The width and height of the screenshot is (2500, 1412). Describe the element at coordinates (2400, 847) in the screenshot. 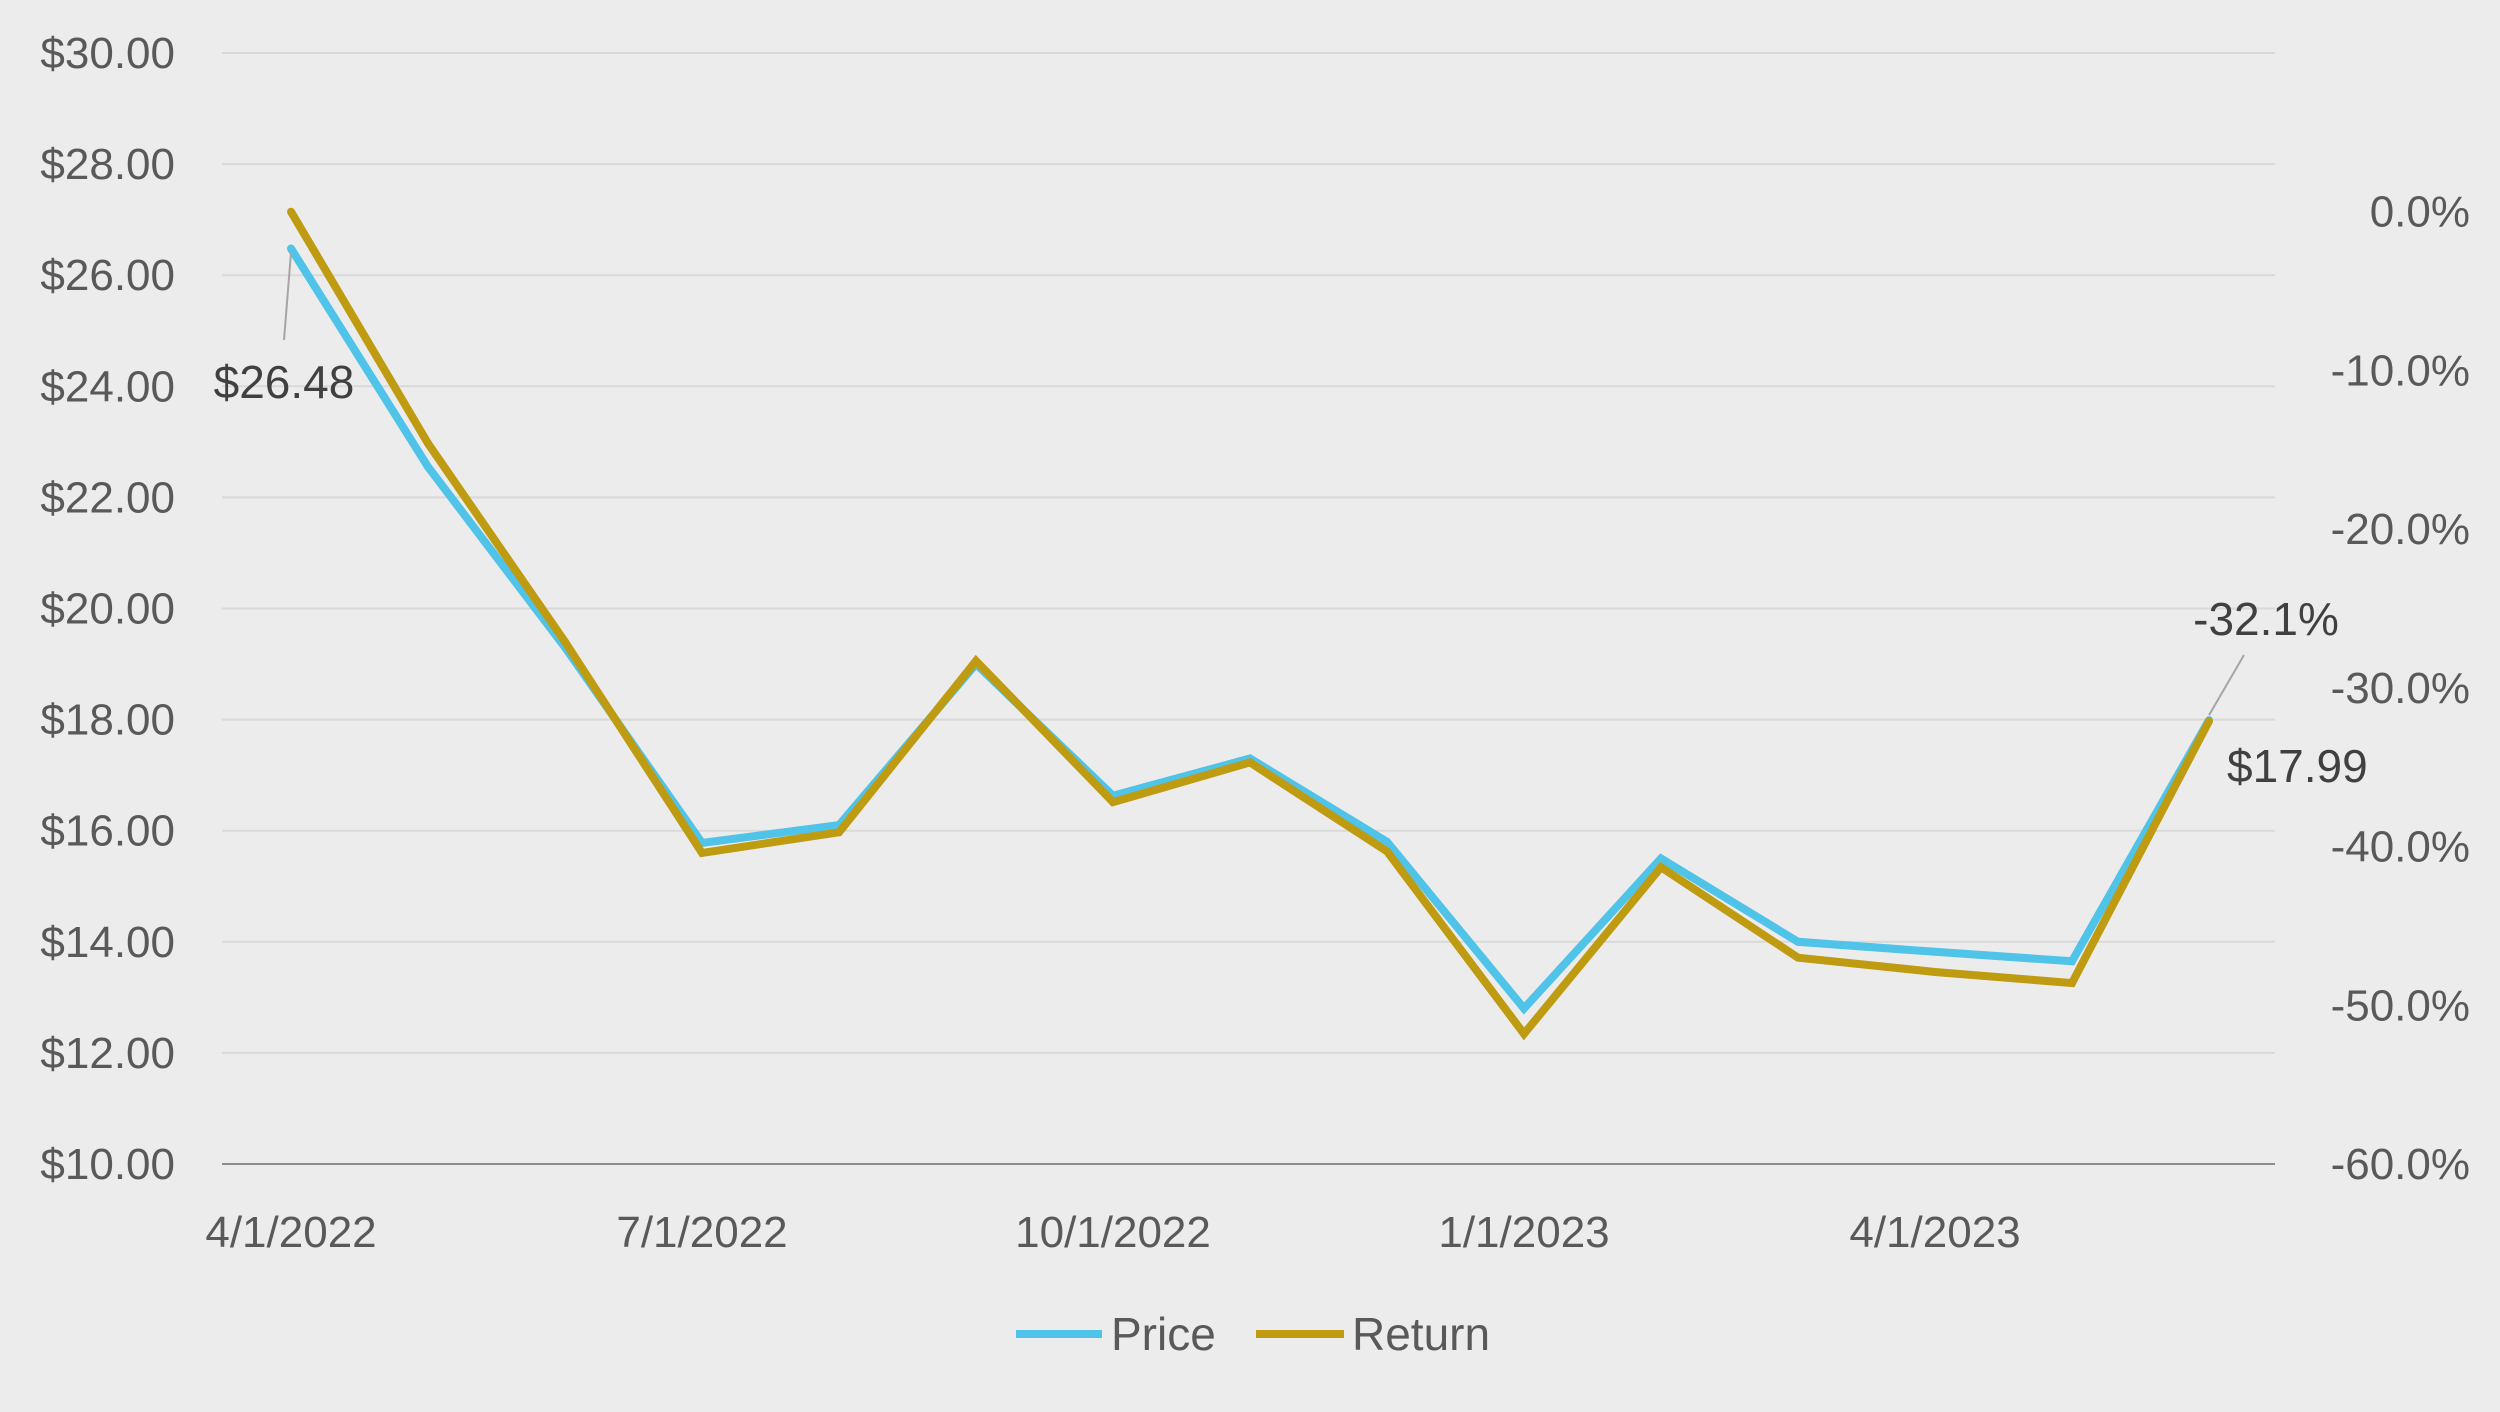

I see `y-right-tick-label: -40.0%` at that location.